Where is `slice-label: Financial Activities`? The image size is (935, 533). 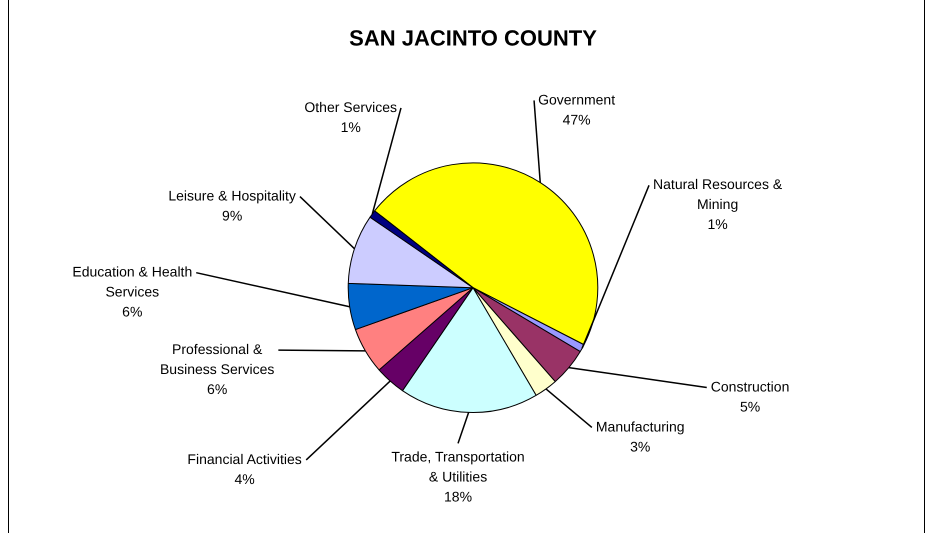
slice-label: Financial Activities is located at coordinates (244, 458).